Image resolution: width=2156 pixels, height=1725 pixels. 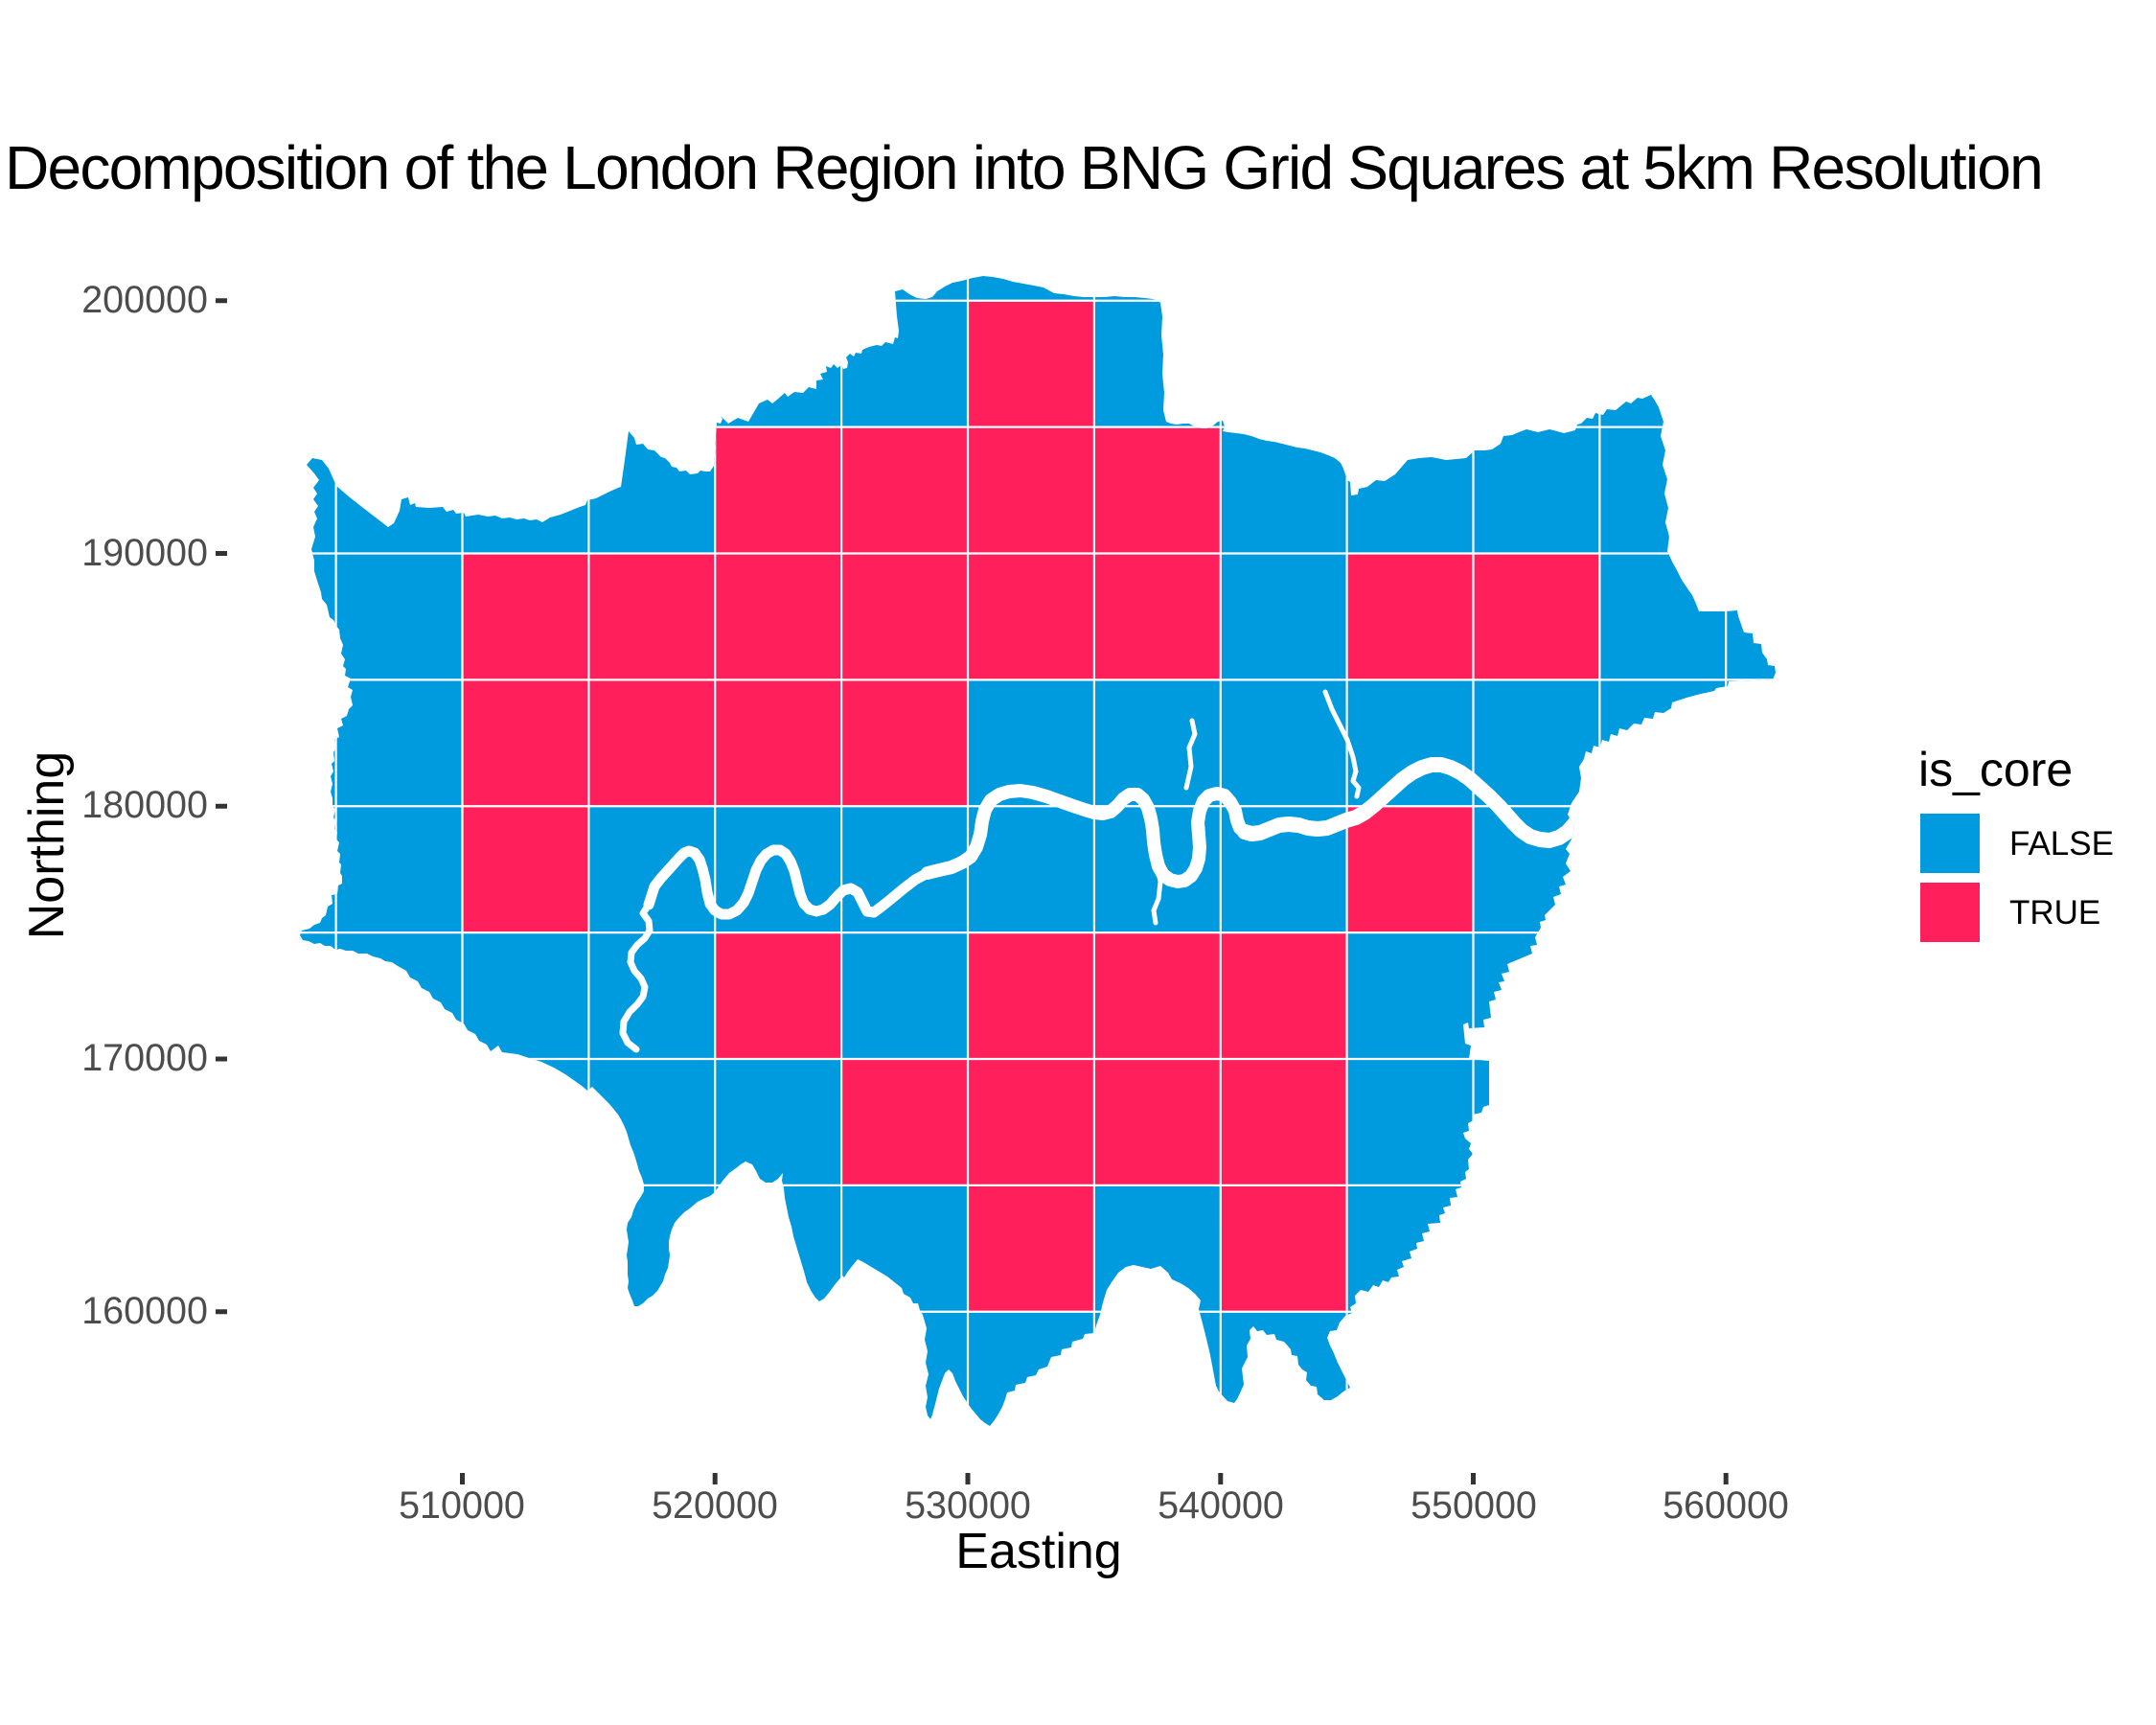 What do you see at coordinates (2061, 843) in the screenshot?
I see `svg-text: FALSE` at bounding box center [2061, 843].